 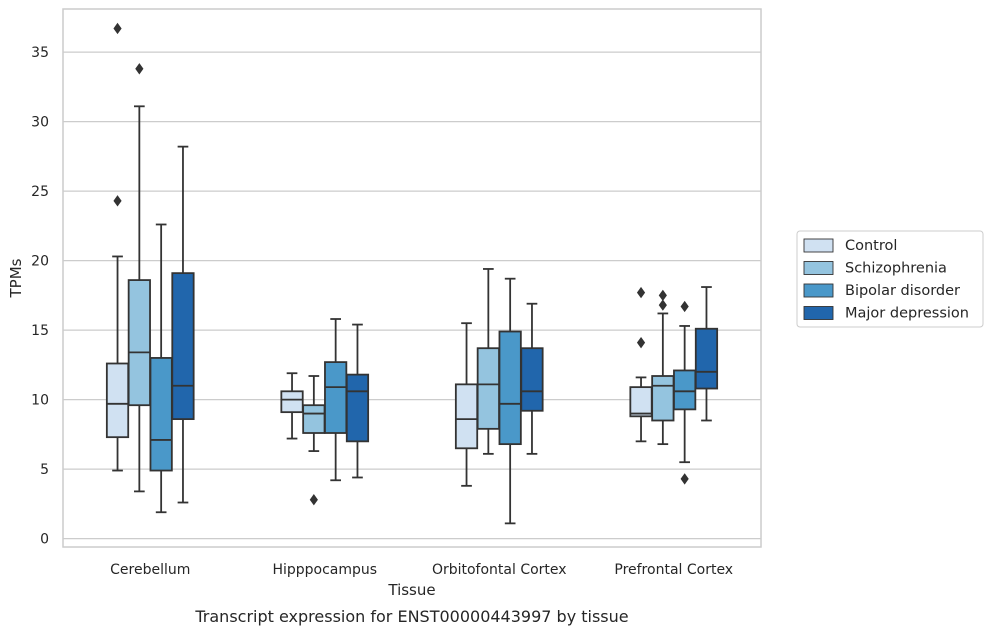 What do you see at coordinates (896, 269) in the screenshot?
I see `legend-label: Schizophrenia` at bounding box center [896, 269].